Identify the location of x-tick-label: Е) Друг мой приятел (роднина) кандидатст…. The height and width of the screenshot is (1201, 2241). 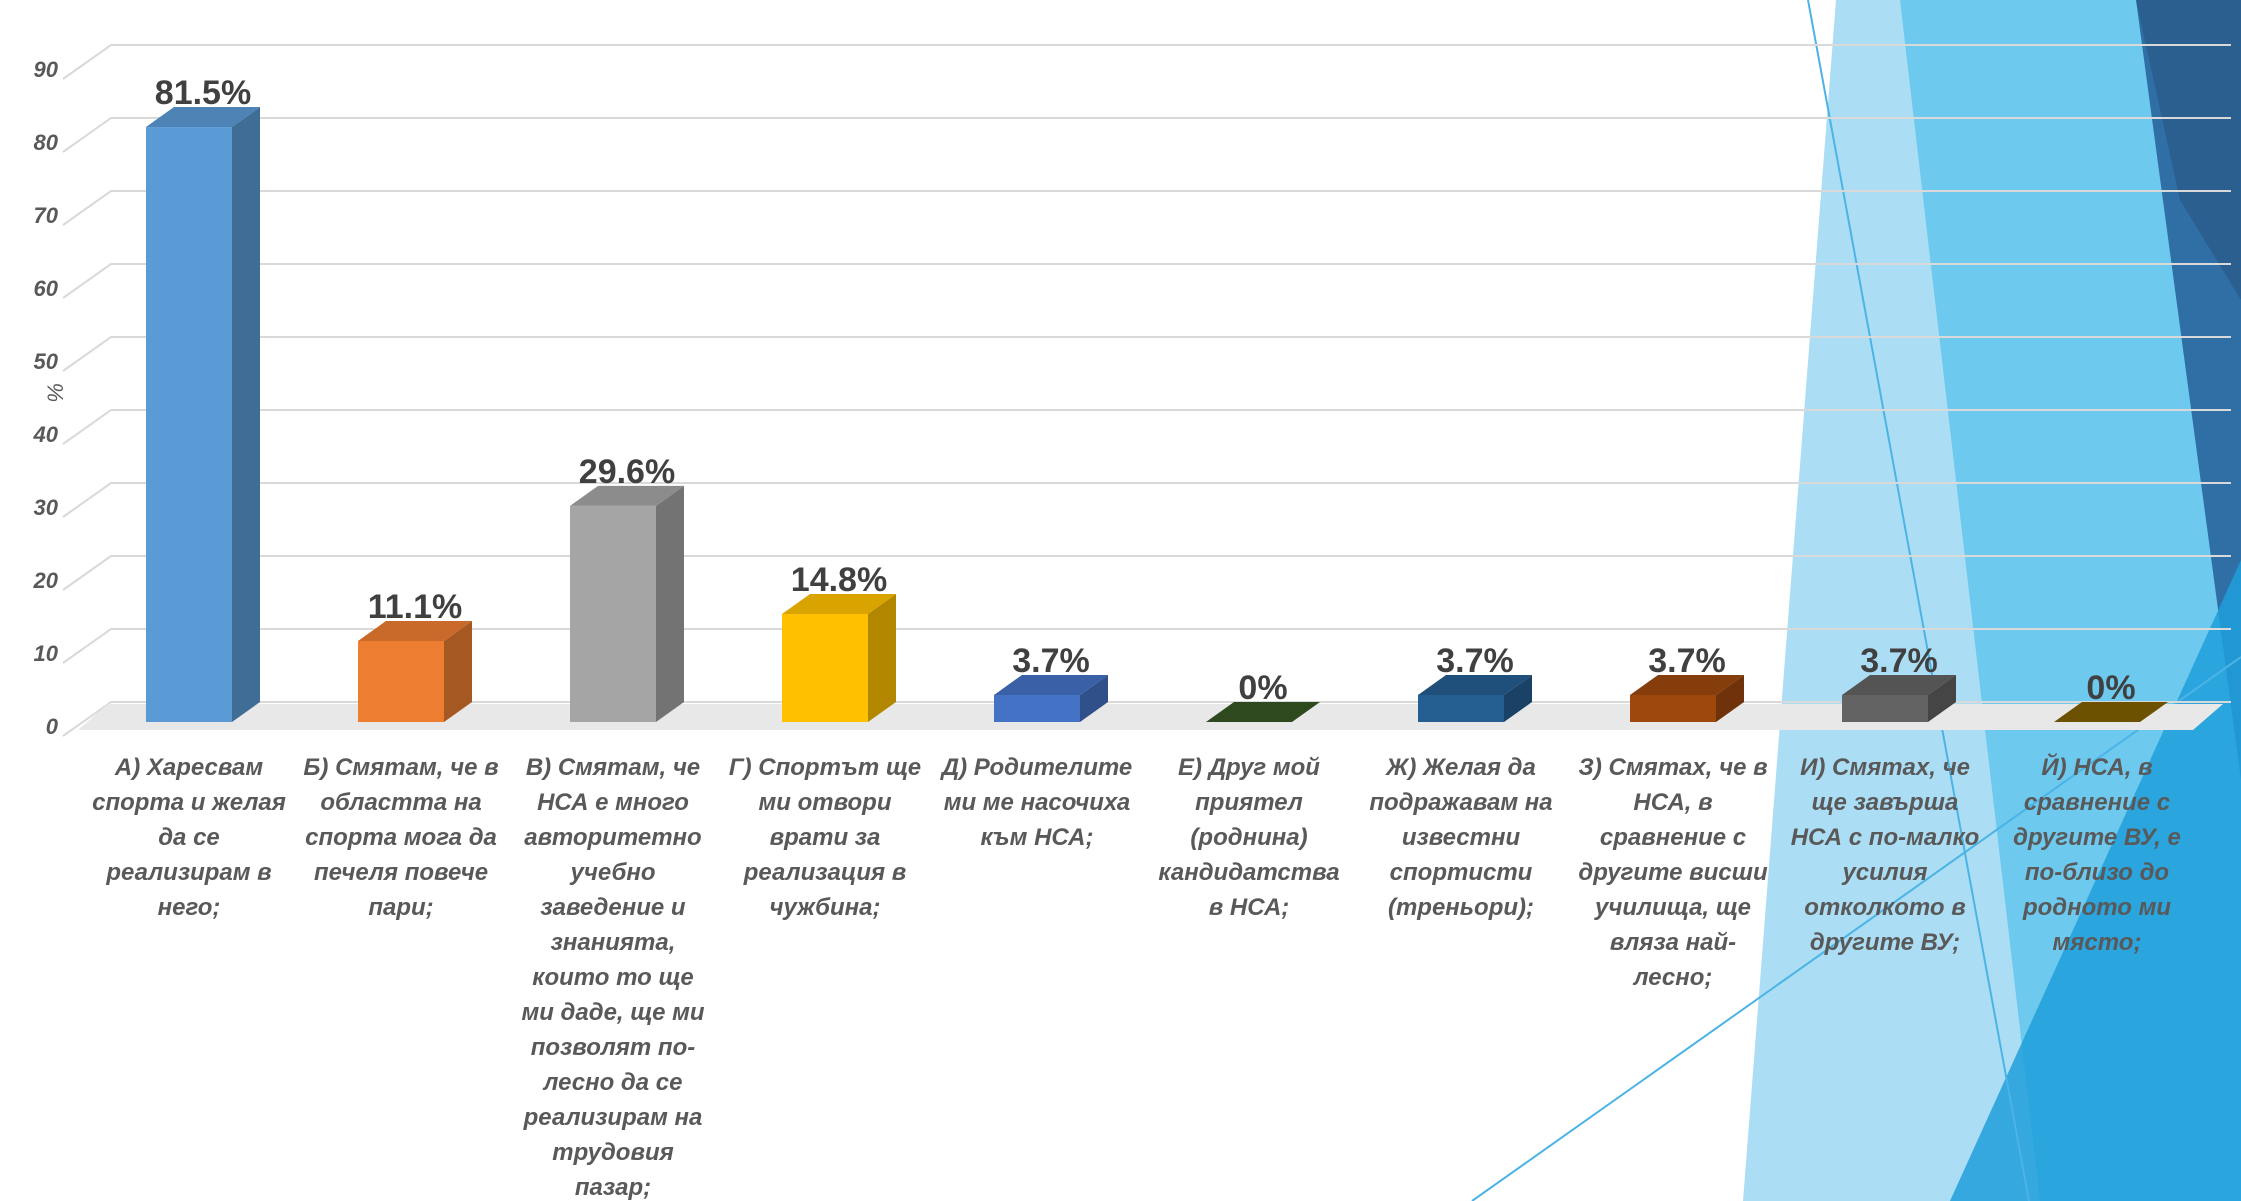
(1249, 837).